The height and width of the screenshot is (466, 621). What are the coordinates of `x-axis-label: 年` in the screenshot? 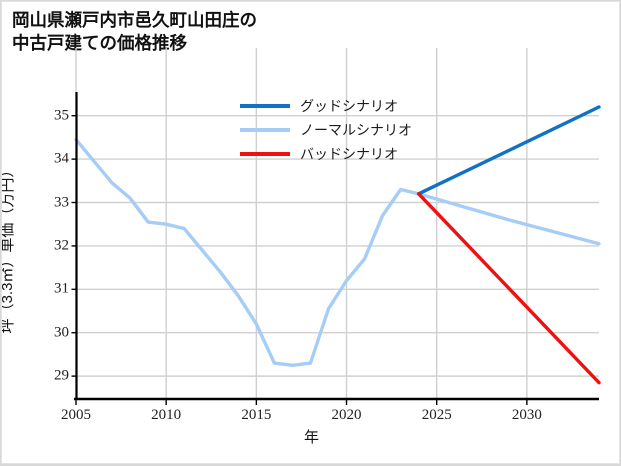 It's located at (311, 437).